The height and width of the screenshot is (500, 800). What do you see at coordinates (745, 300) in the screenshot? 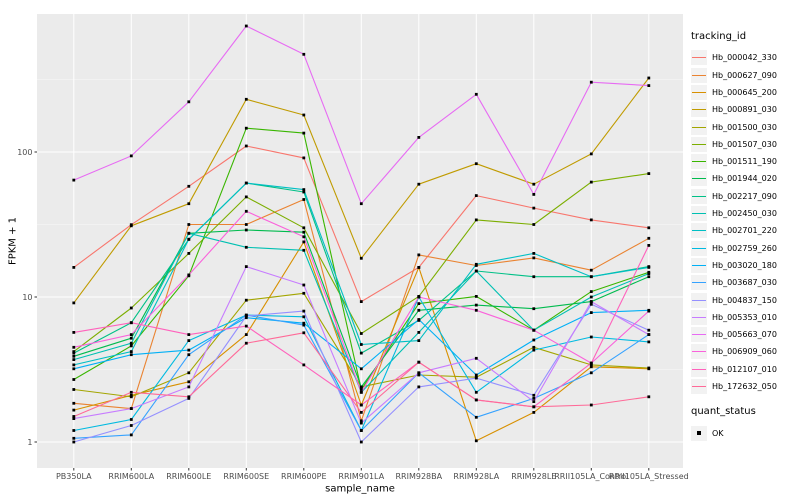
I see `legend-row: Hb_004837_150` at bounding box center [745, 300].